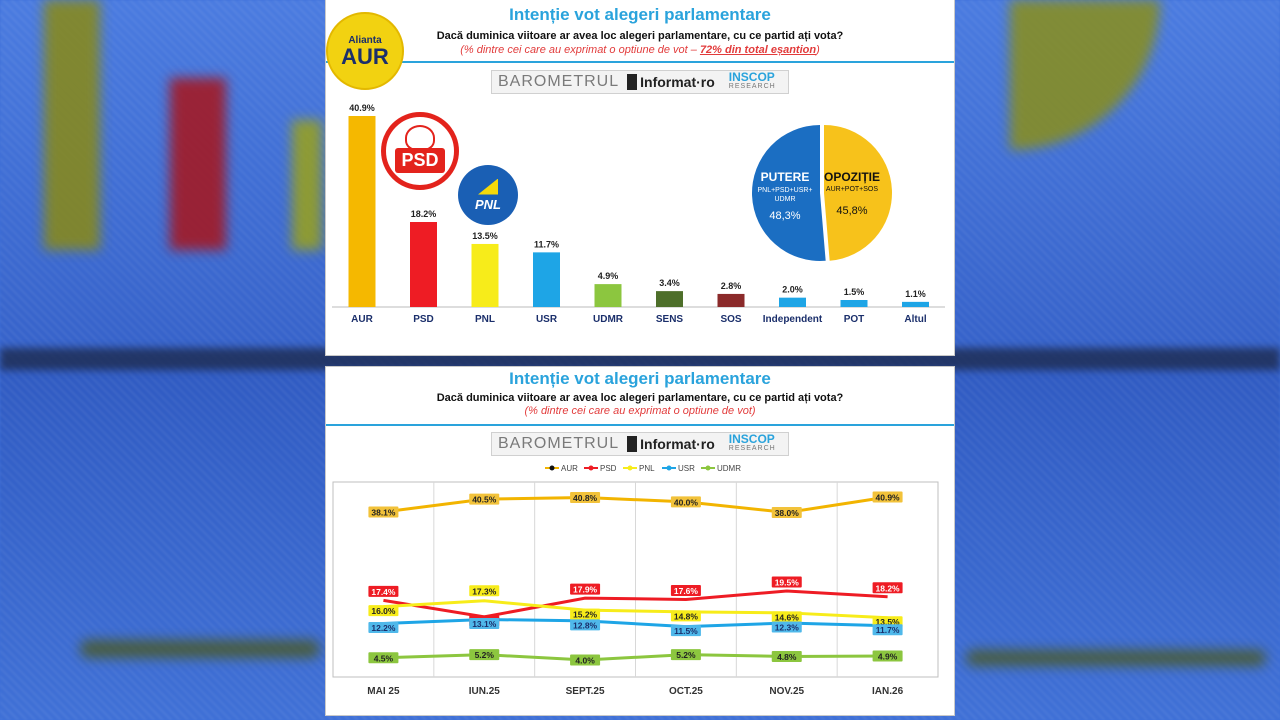  Describe the element at coordinates (608, 295) in the screenshot. I see `bar-udmr` at that location.